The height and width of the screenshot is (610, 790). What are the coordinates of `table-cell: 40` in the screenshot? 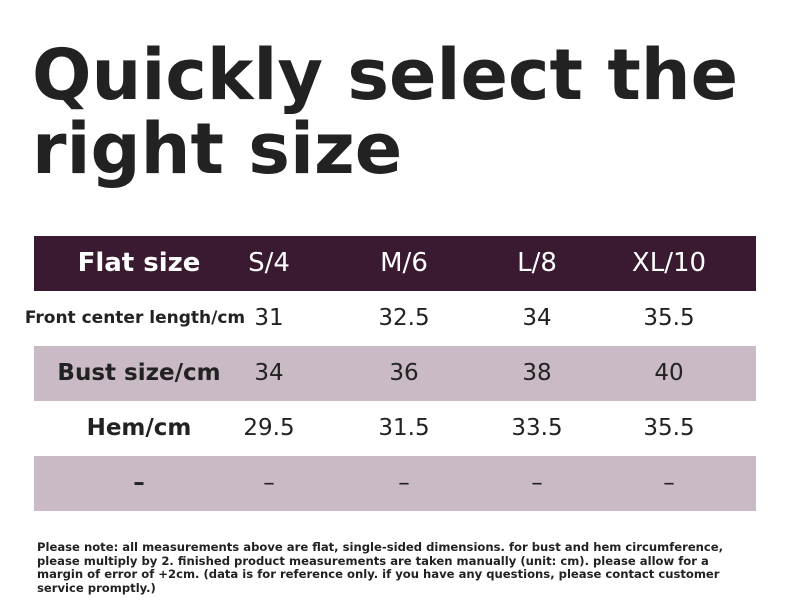 It's located at (669, 373).